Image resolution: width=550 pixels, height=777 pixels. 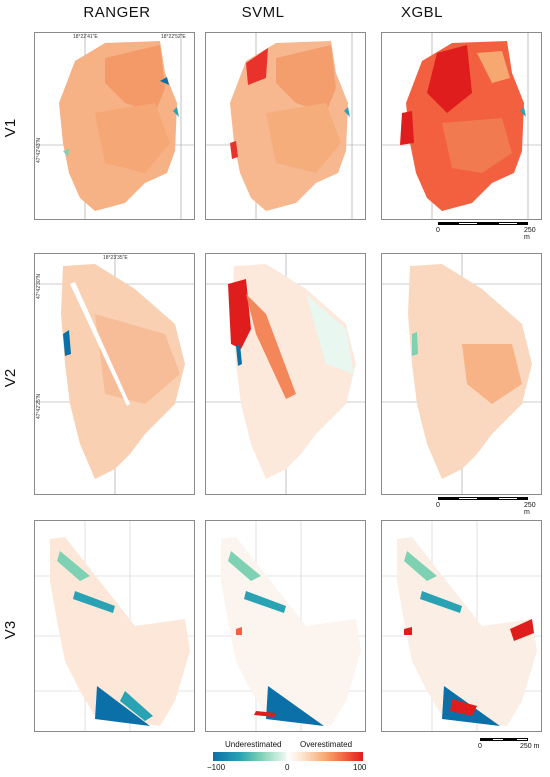 I want to click on map-v2-ranger, so click(x=114, y=374).